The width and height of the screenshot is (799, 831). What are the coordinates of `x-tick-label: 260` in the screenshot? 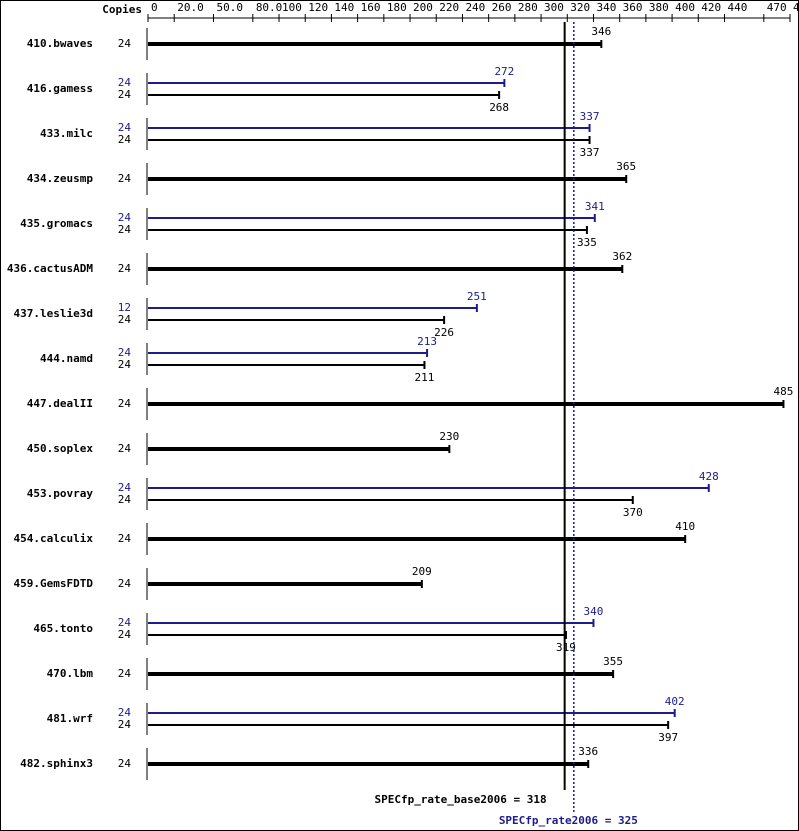 It's located at (502, 7).